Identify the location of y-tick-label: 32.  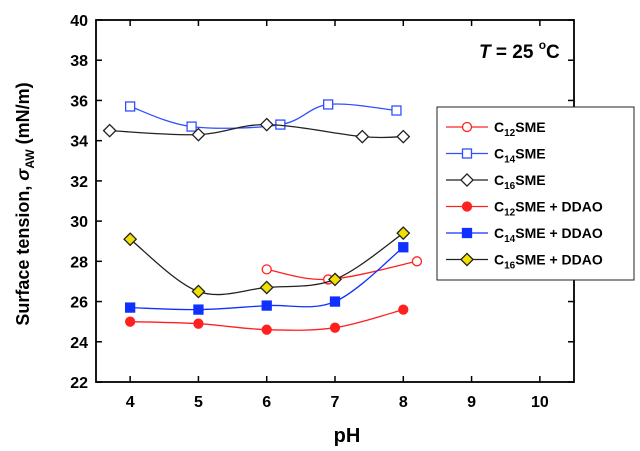
(79, 182).